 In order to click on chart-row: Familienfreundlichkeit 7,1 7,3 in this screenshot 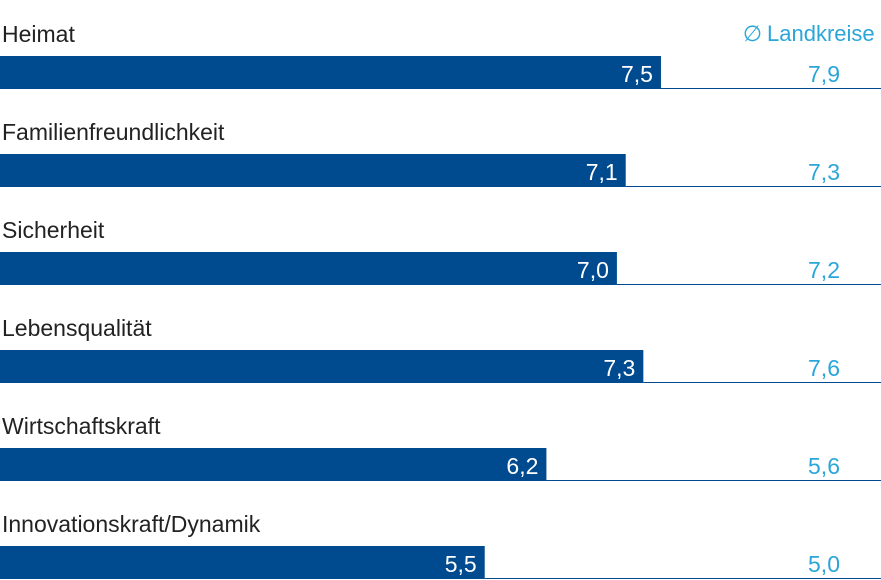, I will do `click(440, 153)`.